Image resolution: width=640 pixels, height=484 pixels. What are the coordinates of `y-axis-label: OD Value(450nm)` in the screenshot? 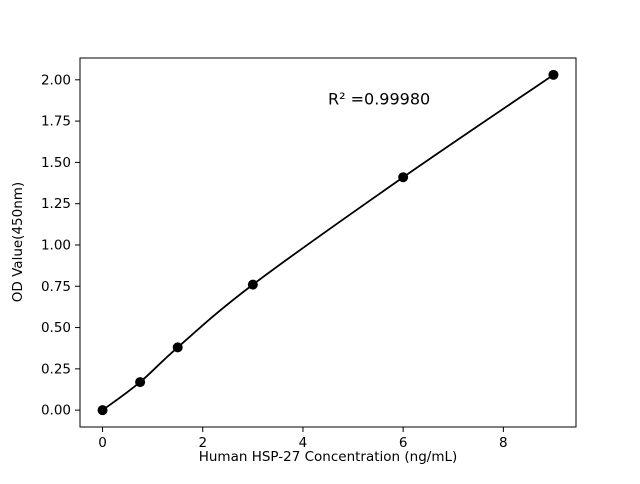 It's located at (18, 242).